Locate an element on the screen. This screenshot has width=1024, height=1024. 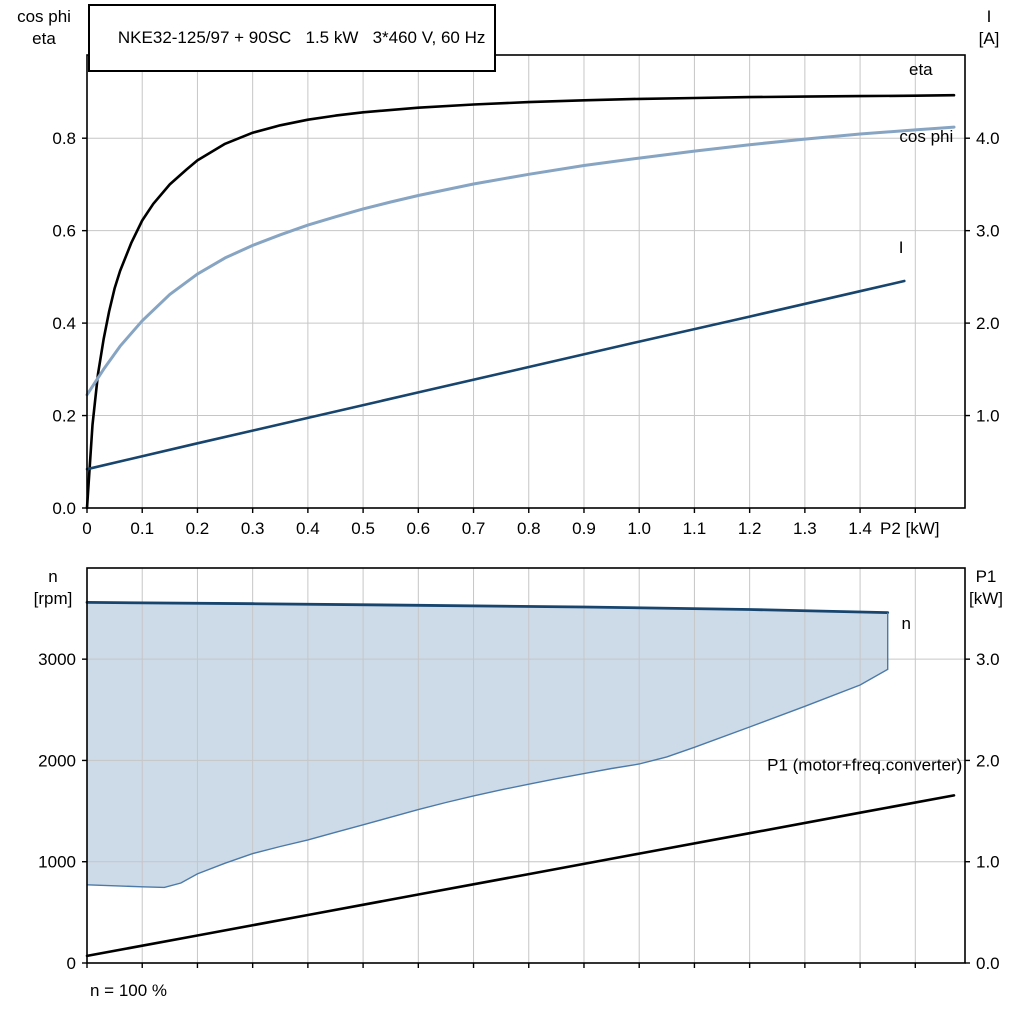
axis-label-current-unit: [A] is located at coordinates (989, 39).